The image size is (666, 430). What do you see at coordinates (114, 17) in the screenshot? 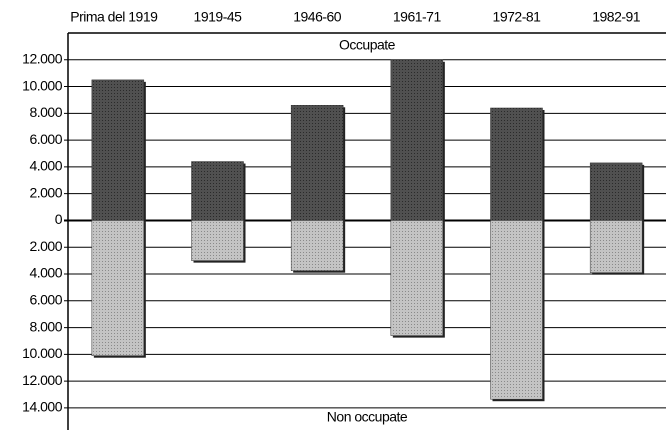
I see `x-tick-label: Prima del 1919` at bounding box center [114, 17].